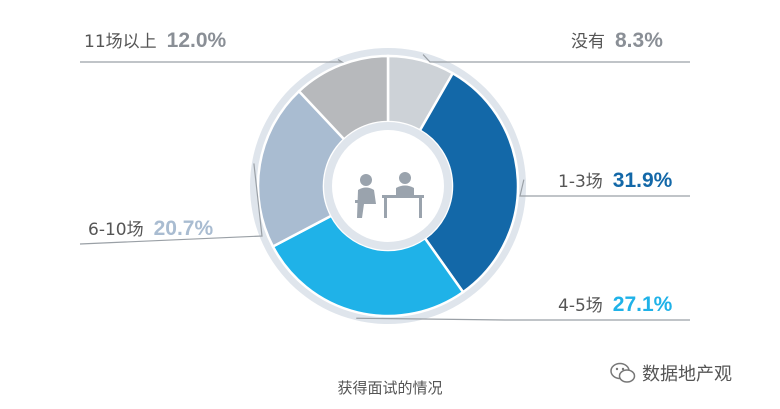  I want to click on interview-icon, so click(389, 195).